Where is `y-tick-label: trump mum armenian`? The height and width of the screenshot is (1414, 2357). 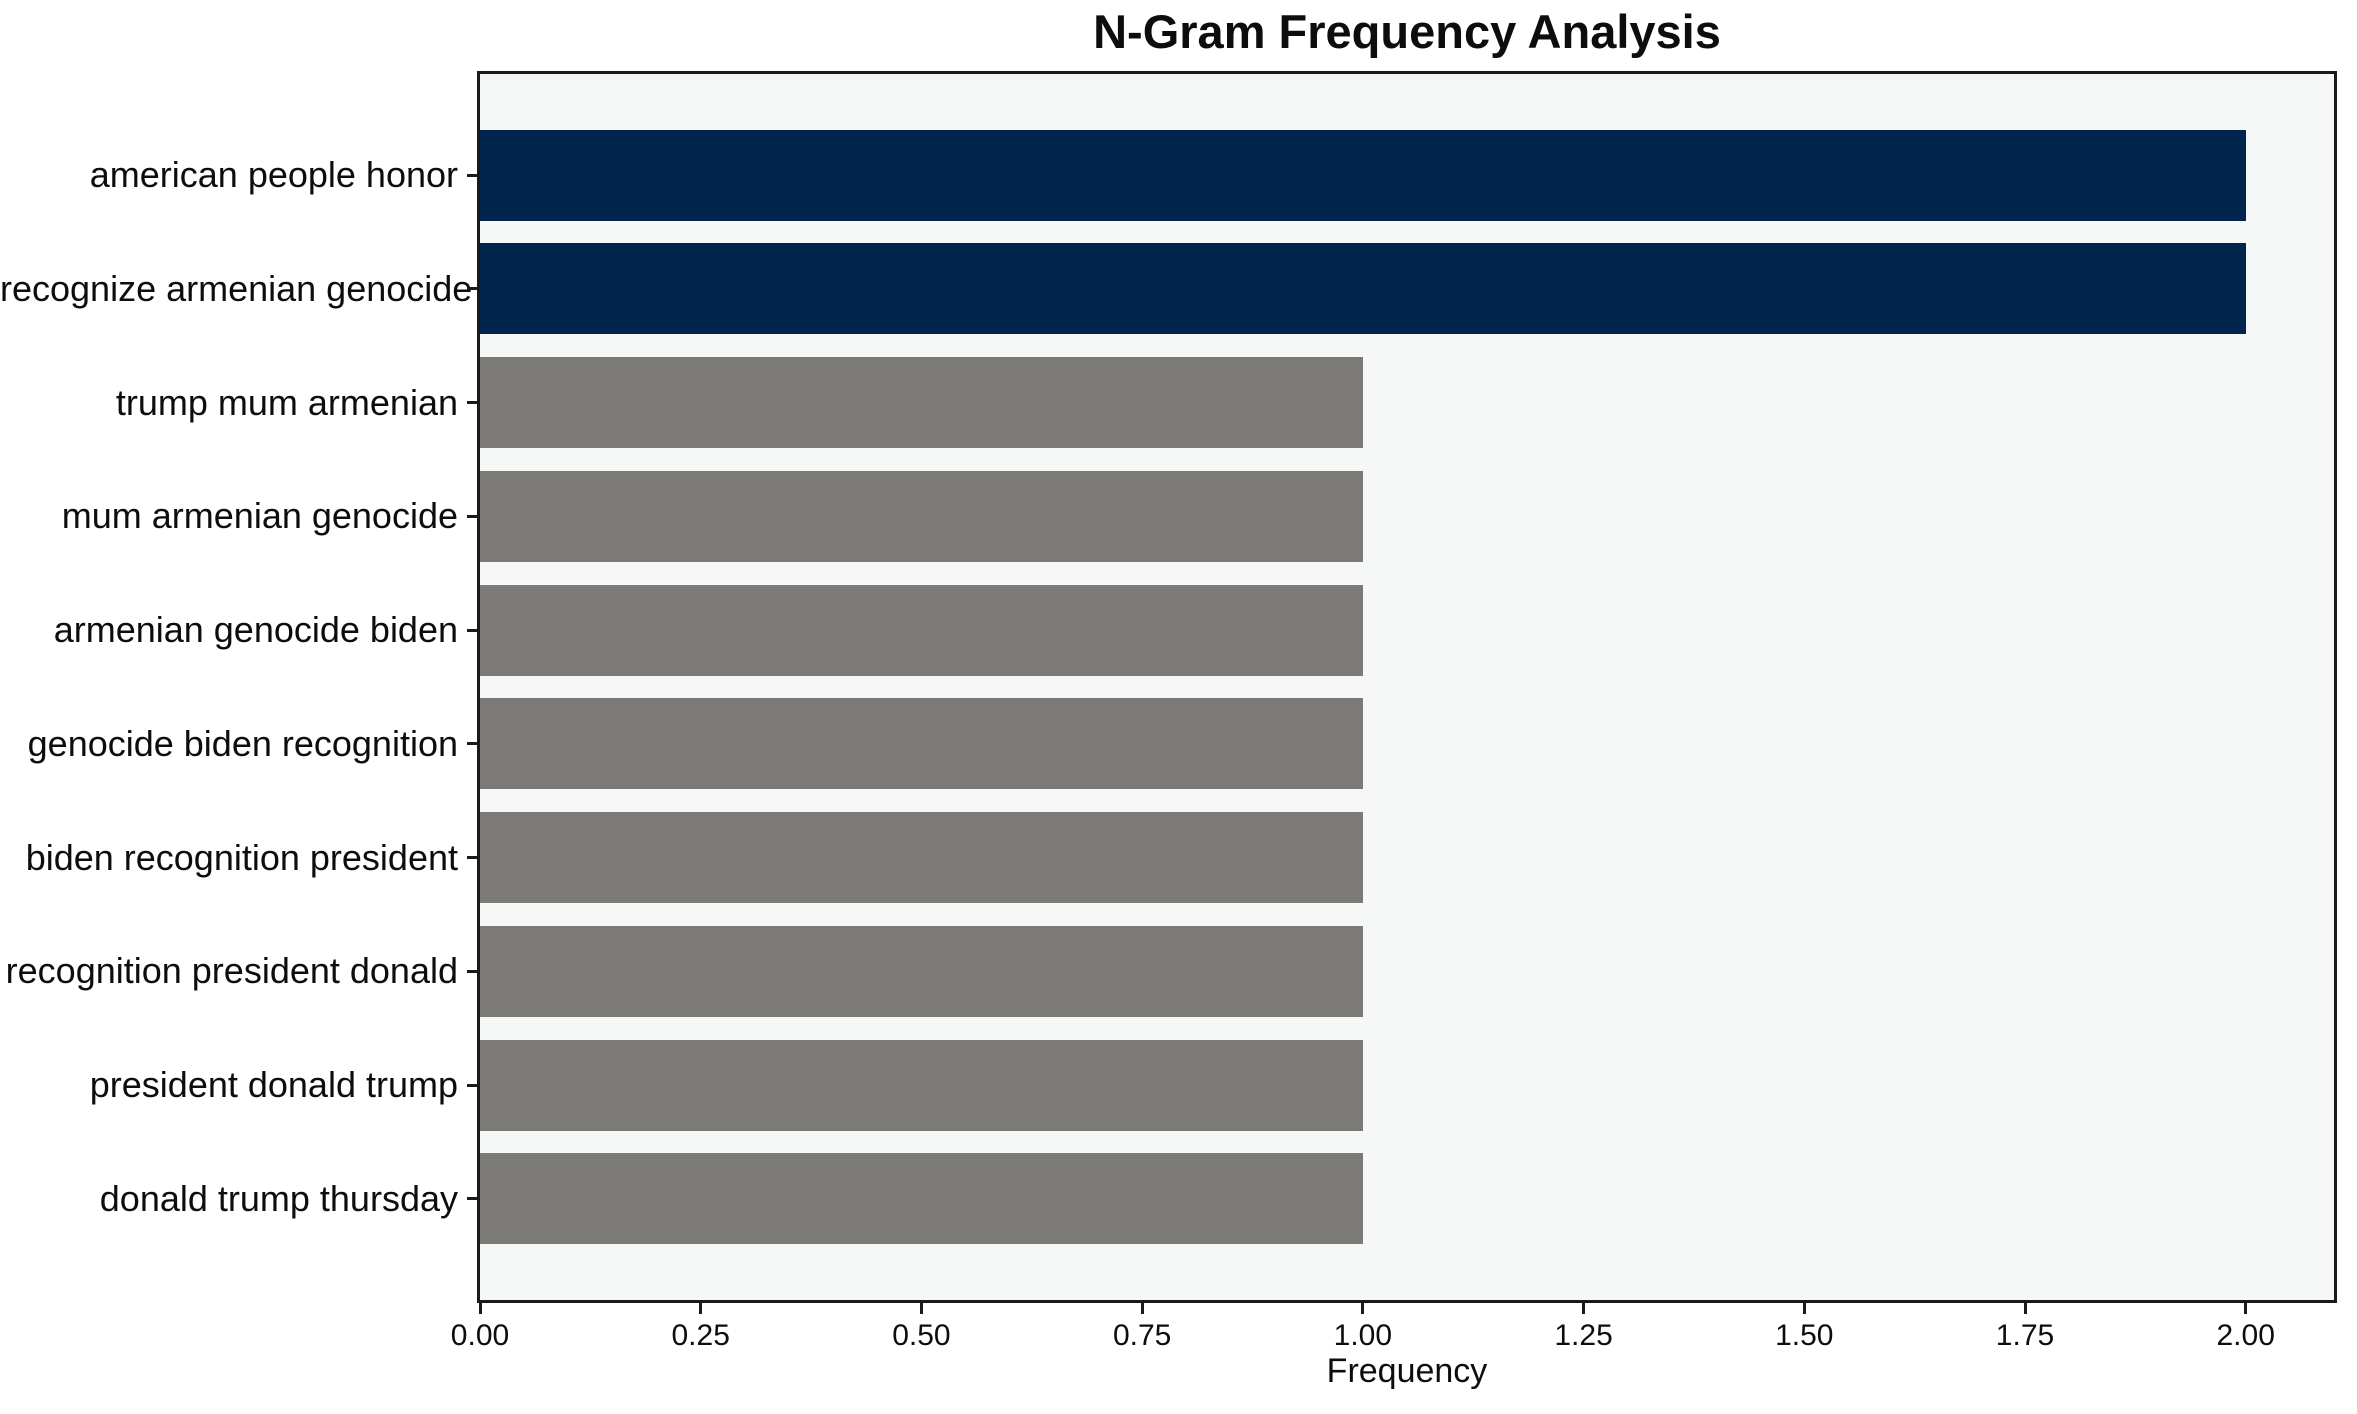
y-tick-label: trump mum armenian is located at coordinates (286, 402).